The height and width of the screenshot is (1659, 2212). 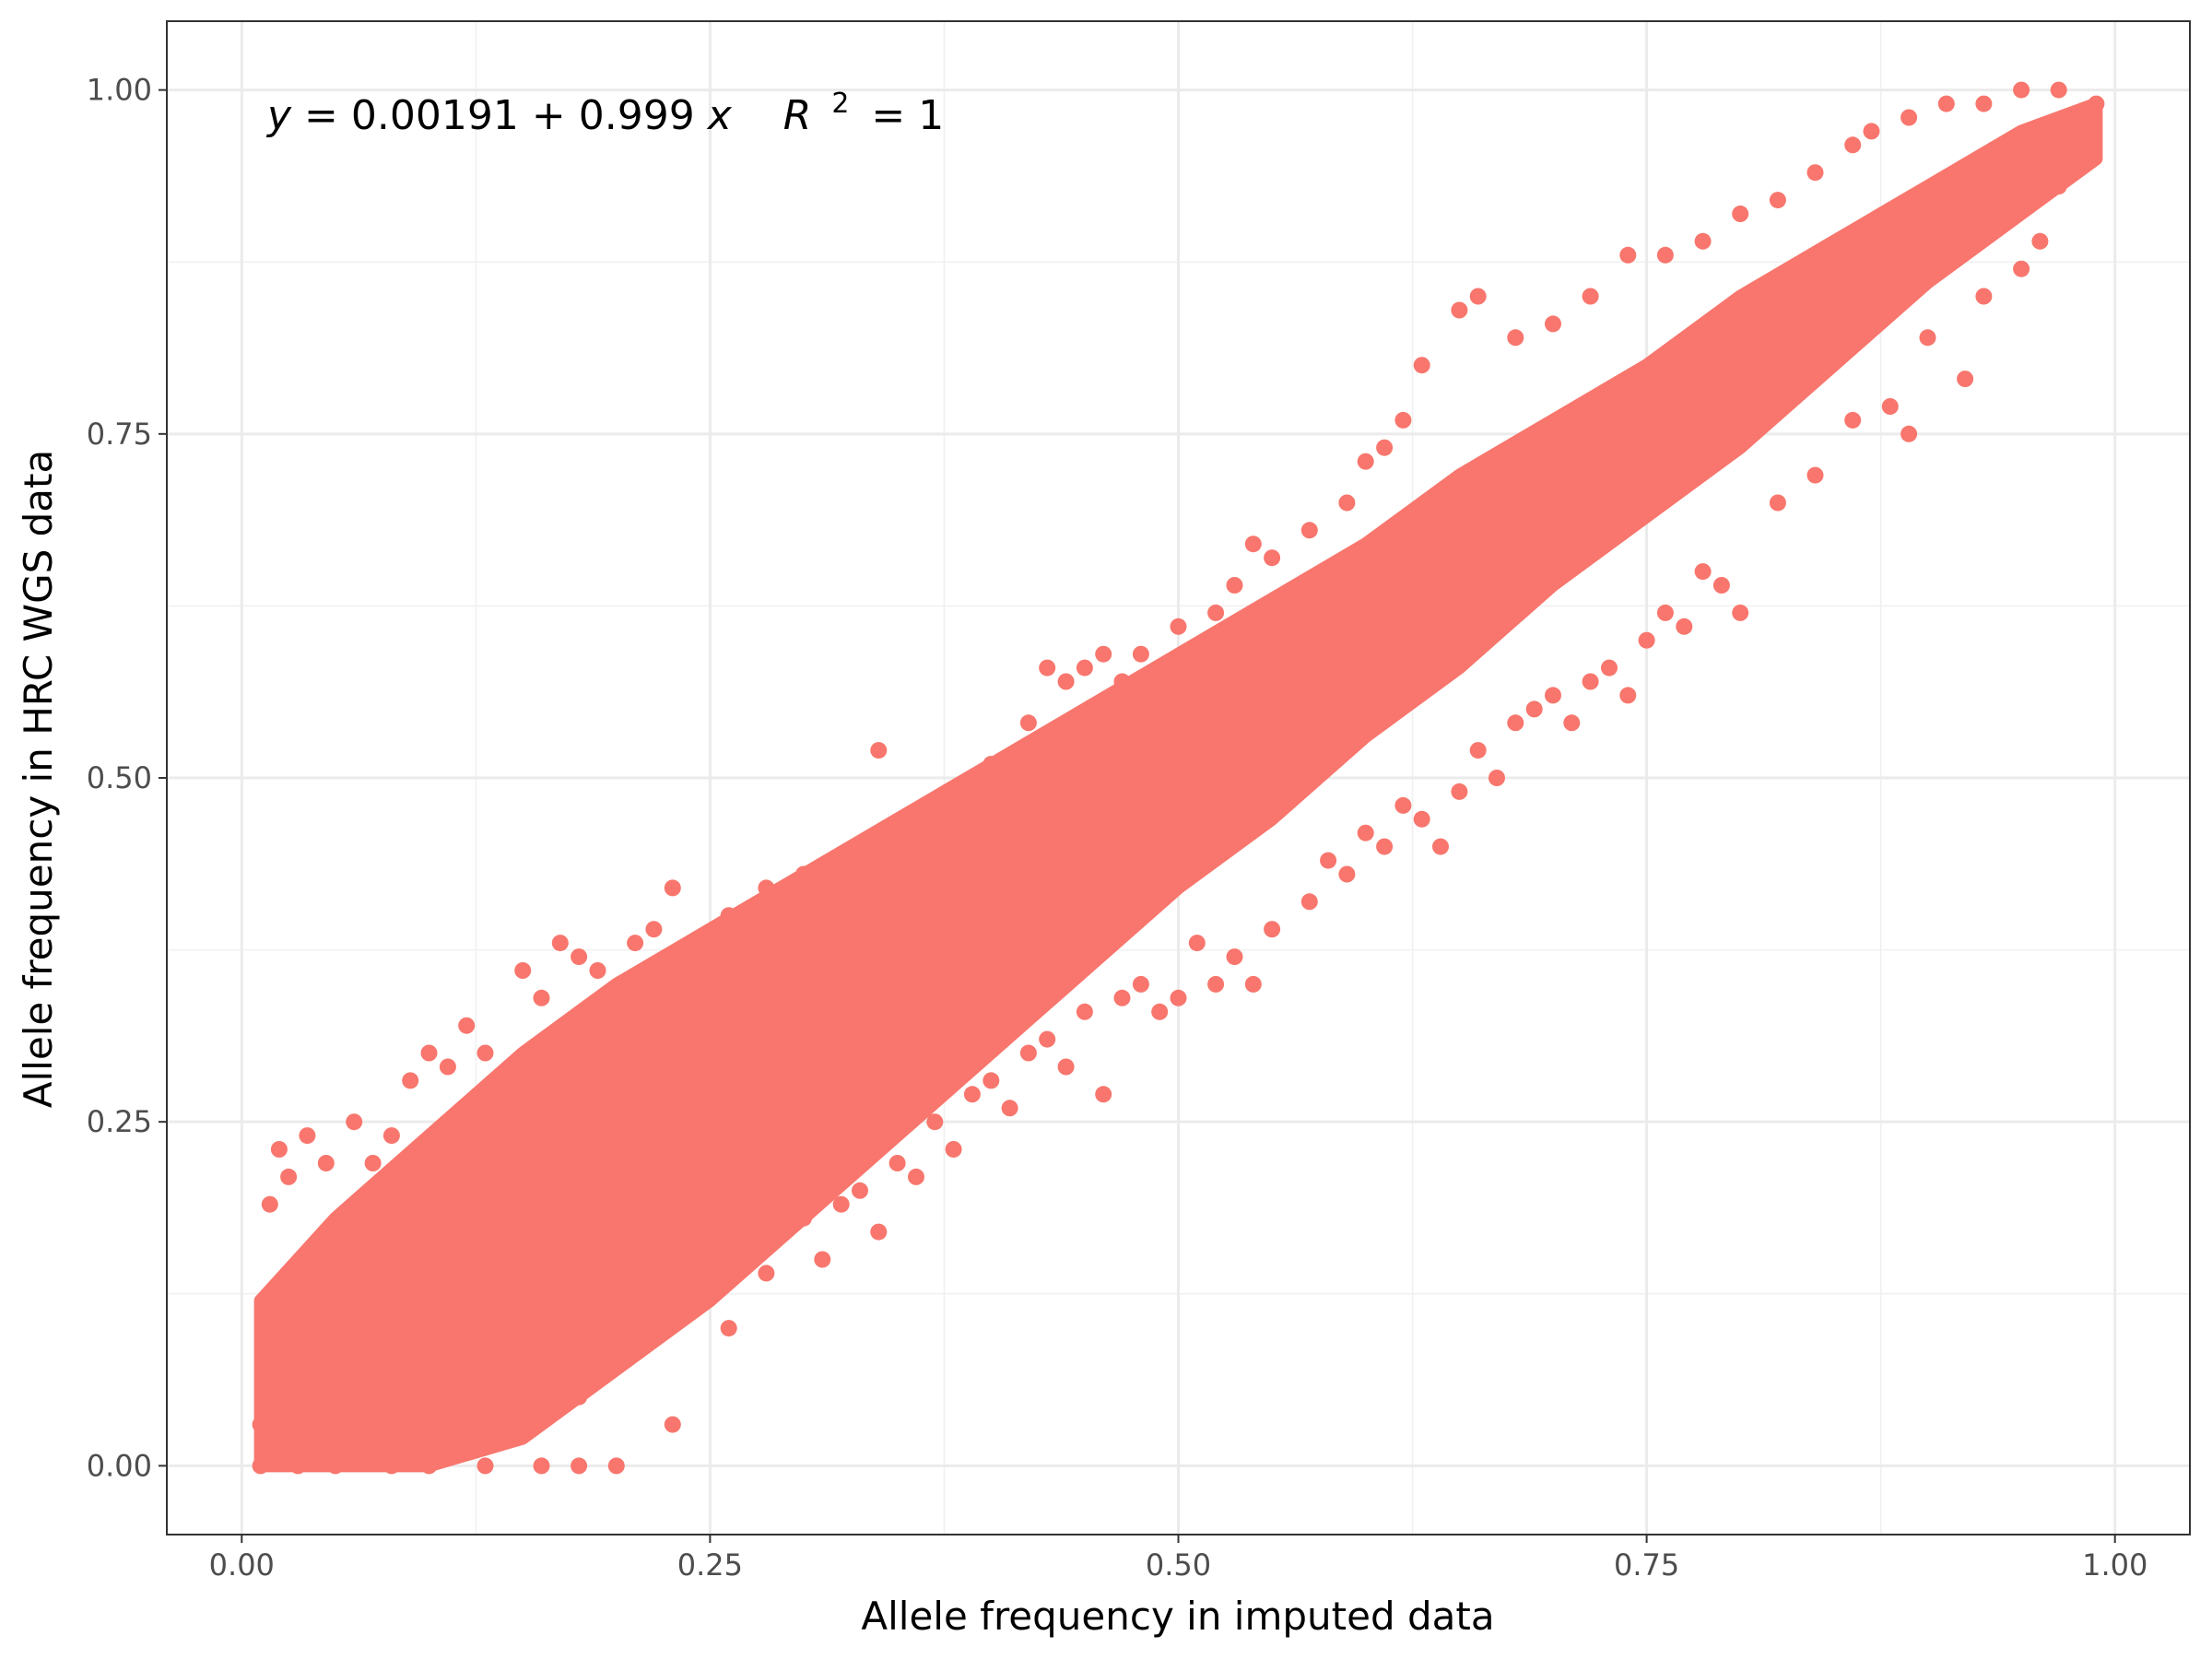 I want to click on x-tick-label: 1.00, so click(x=2114, y=1565).